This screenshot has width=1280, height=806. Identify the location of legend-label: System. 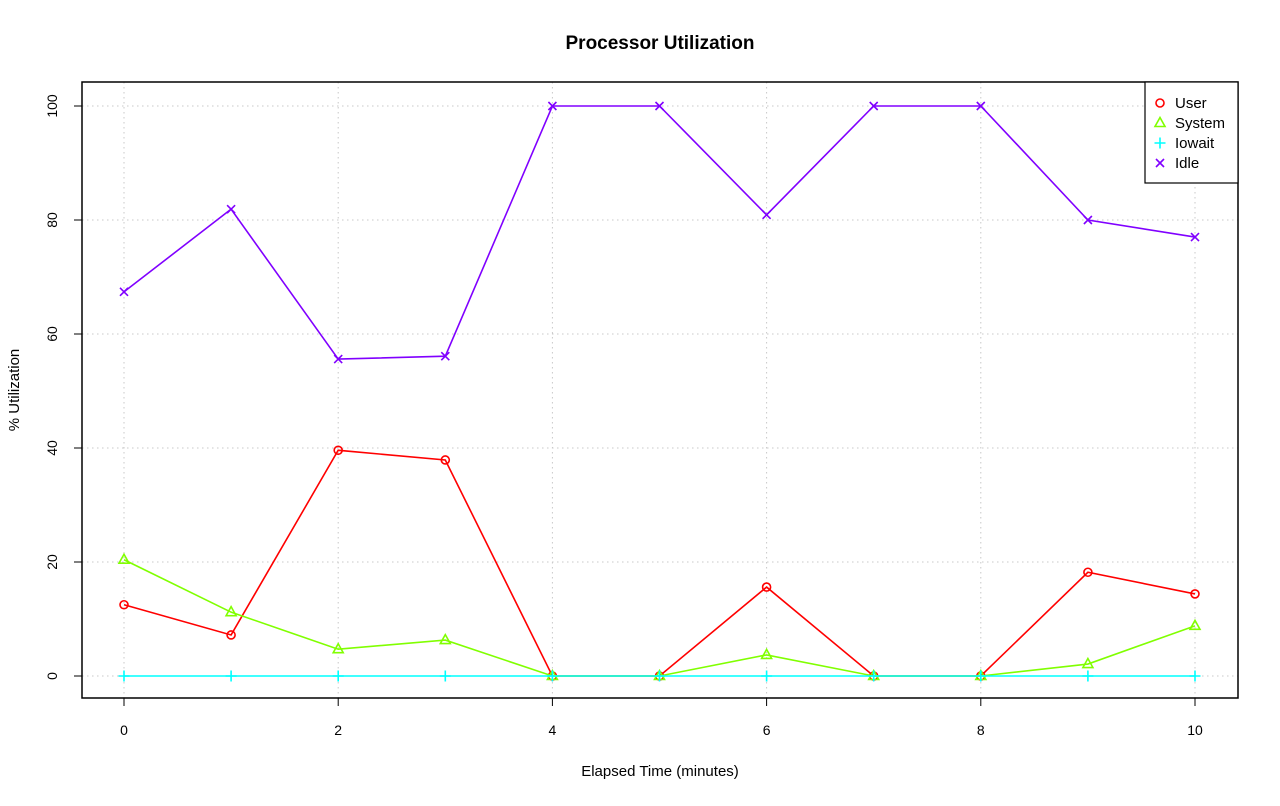
(1200, 123).